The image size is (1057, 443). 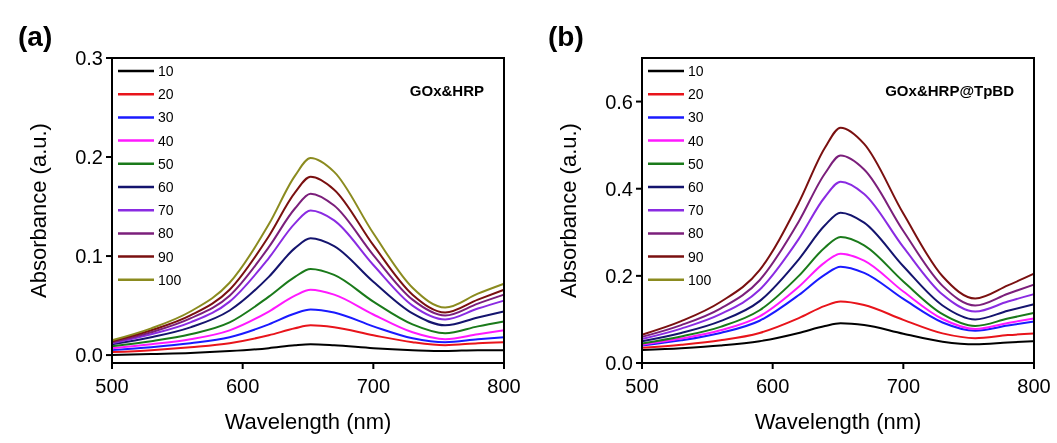 I want to click on y-tick-label: 0.1, so click(x=89, y=256).